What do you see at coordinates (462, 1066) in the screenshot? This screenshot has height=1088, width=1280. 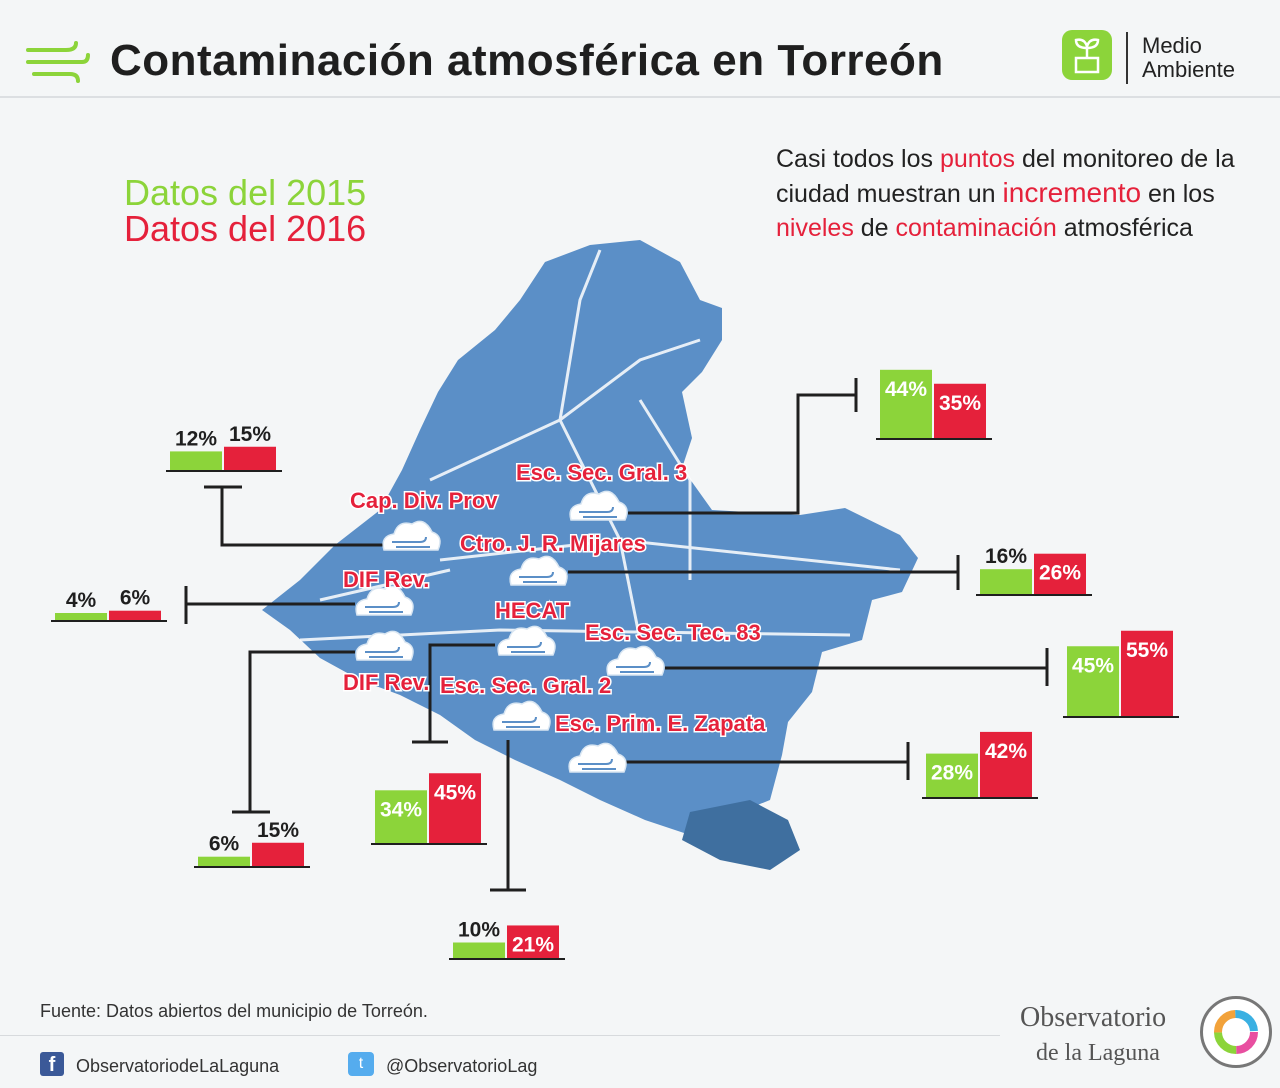 I see `twitter-handle: @ObservatorioLag` at bounding box center [462, 1066].